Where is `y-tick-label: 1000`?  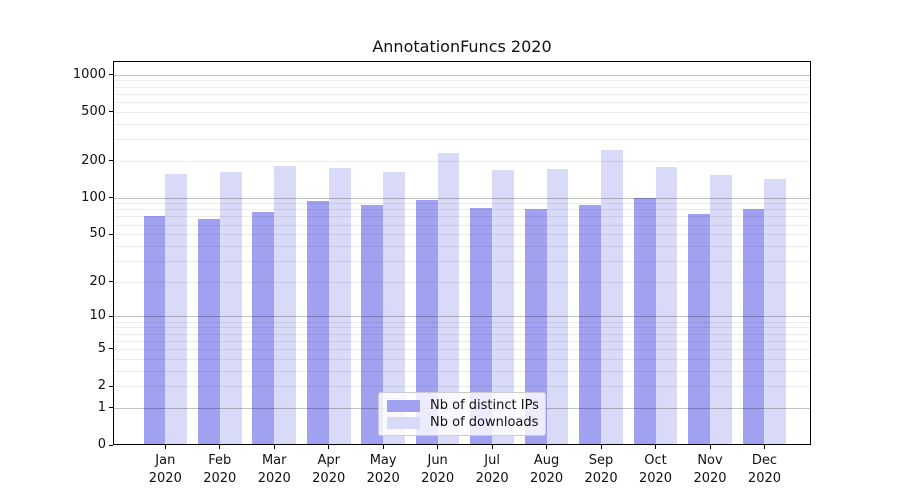 y-tick-label: 1000 is located at coordinates (89, 74).